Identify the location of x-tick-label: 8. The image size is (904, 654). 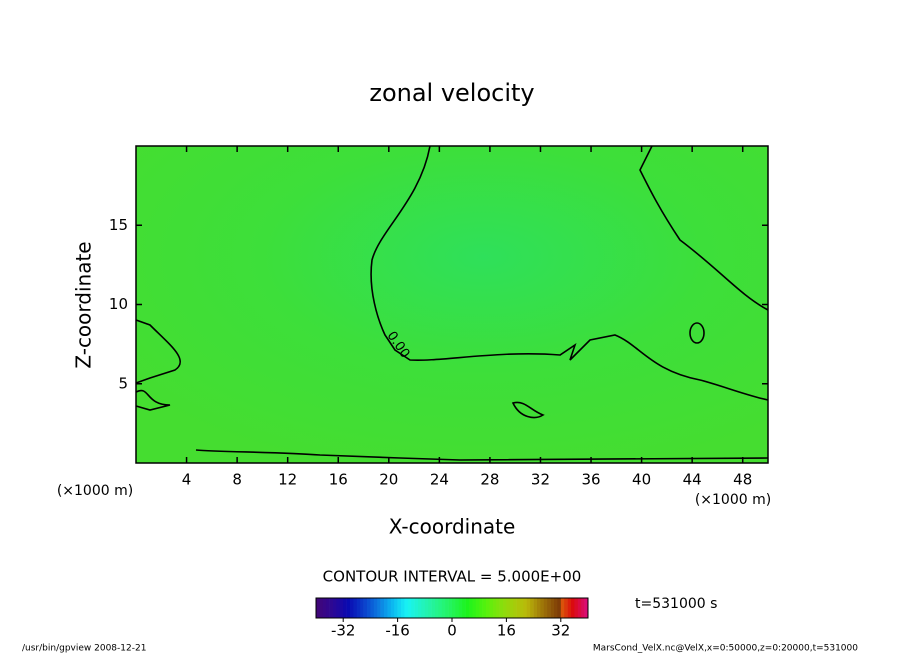
(237, 480).